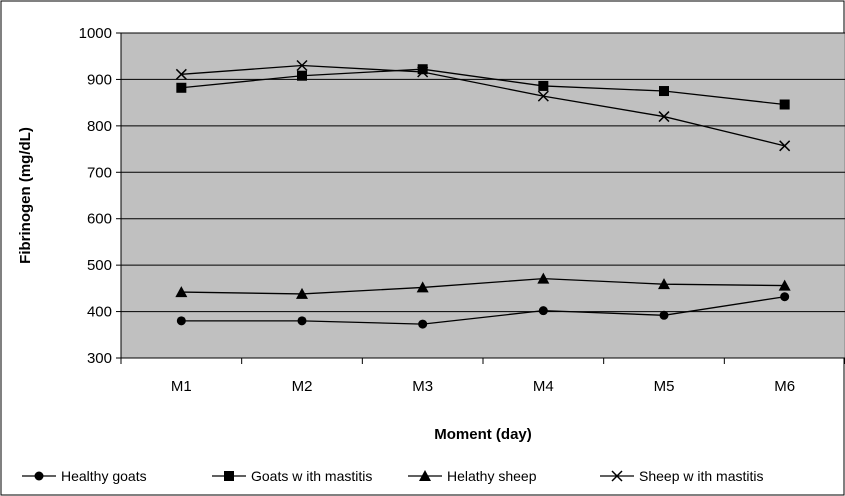 The image size is (845, 496). Describe the element at coordinates (422, 386) in the screenshot. I see `x-tick-label: M3` at that location.